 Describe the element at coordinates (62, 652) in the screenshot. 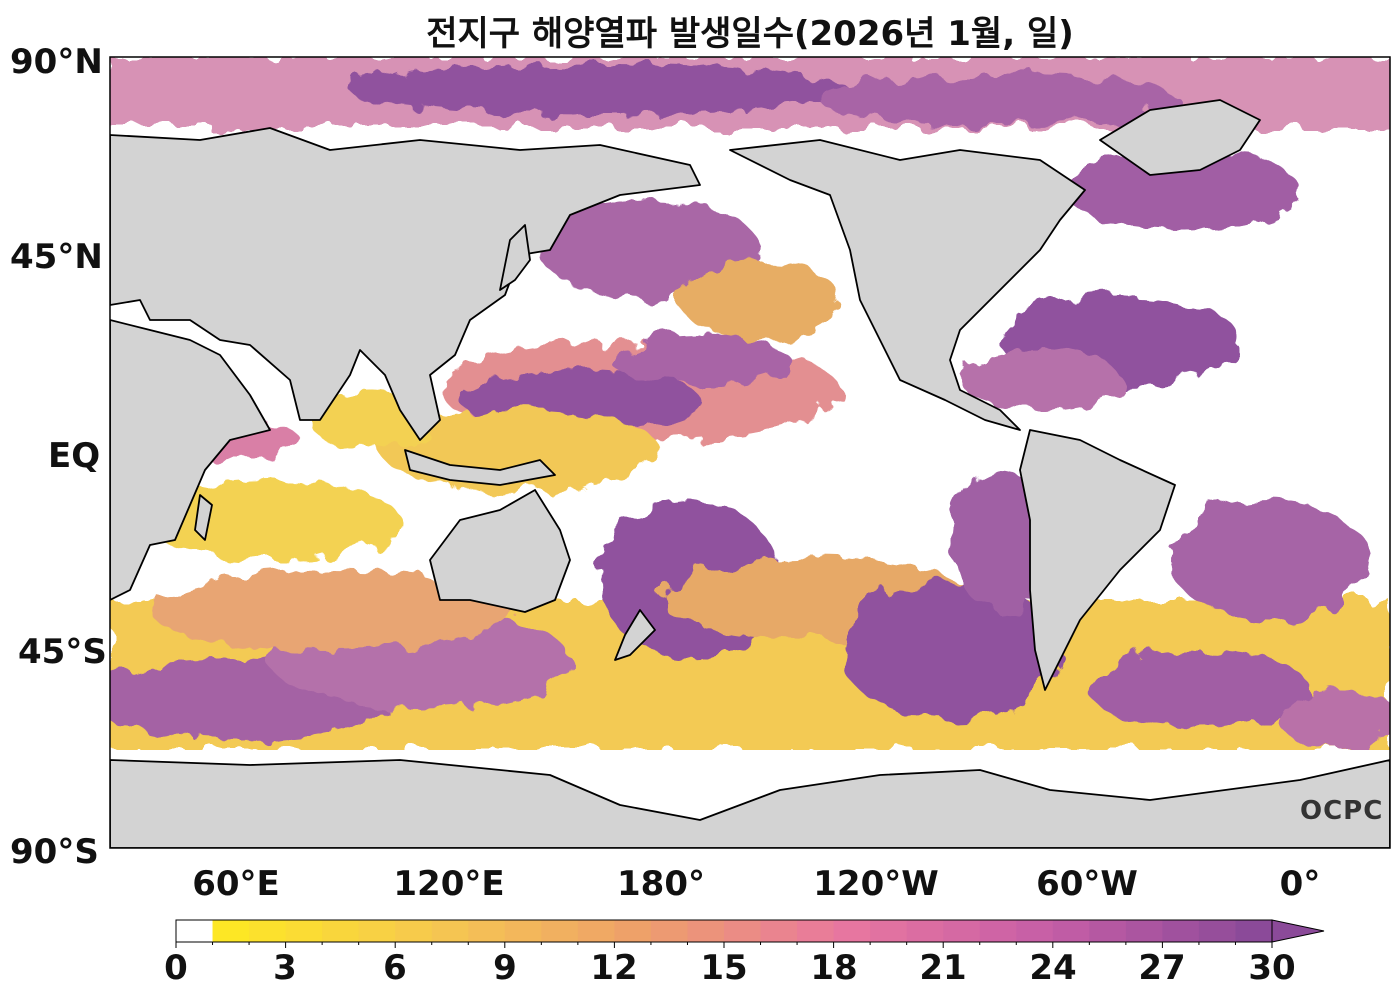

I see `lat-label-45s: 45°S` at that location.